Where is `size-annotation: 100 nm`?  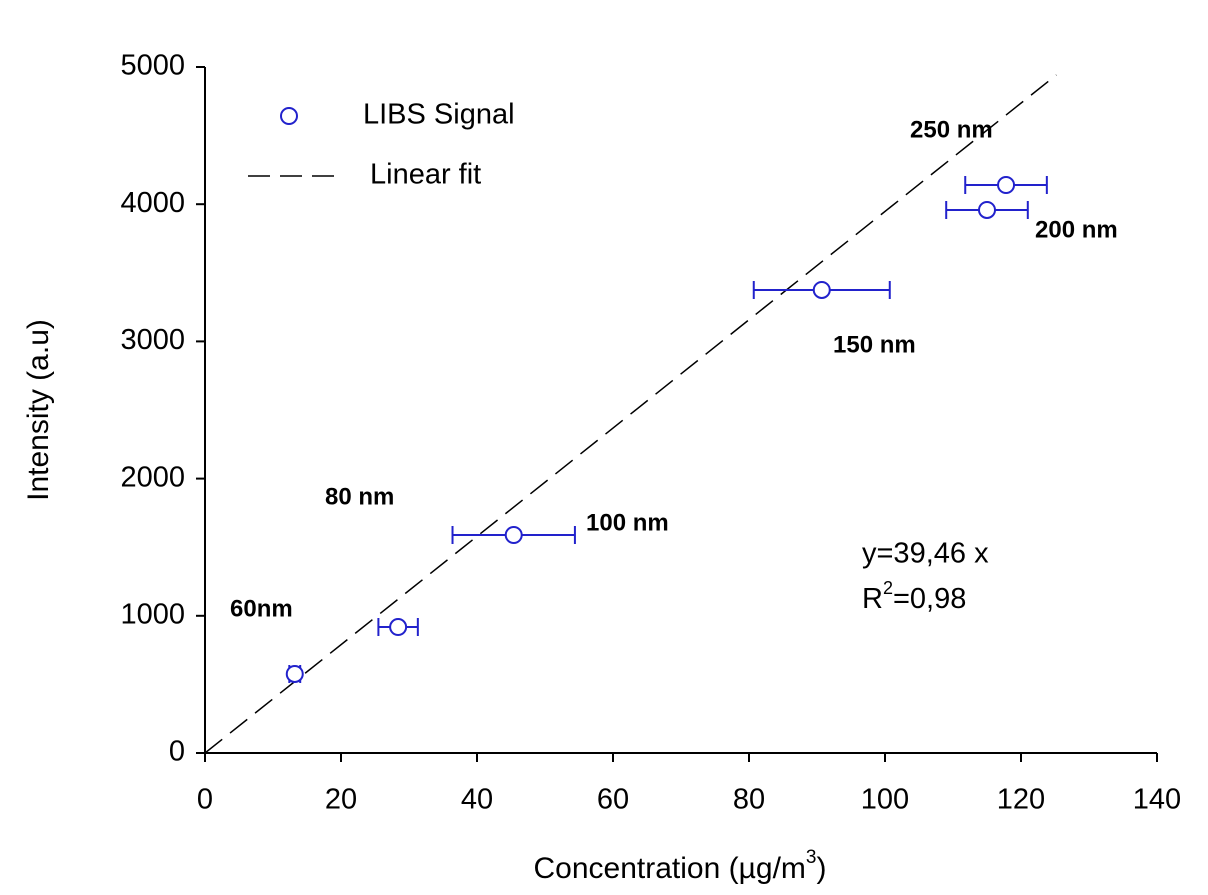
size-annotation: 100 nm is located at coordinates (627, 522).